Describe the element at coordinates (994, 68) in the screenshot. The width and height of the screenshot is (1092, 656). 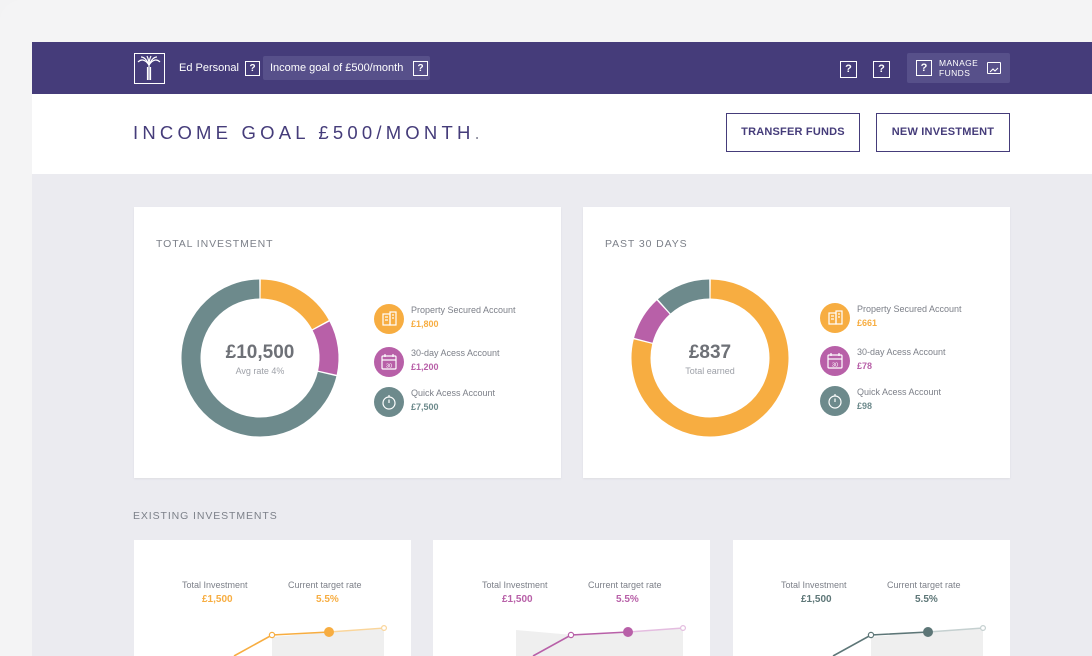
I see `swap-icon` at that location.